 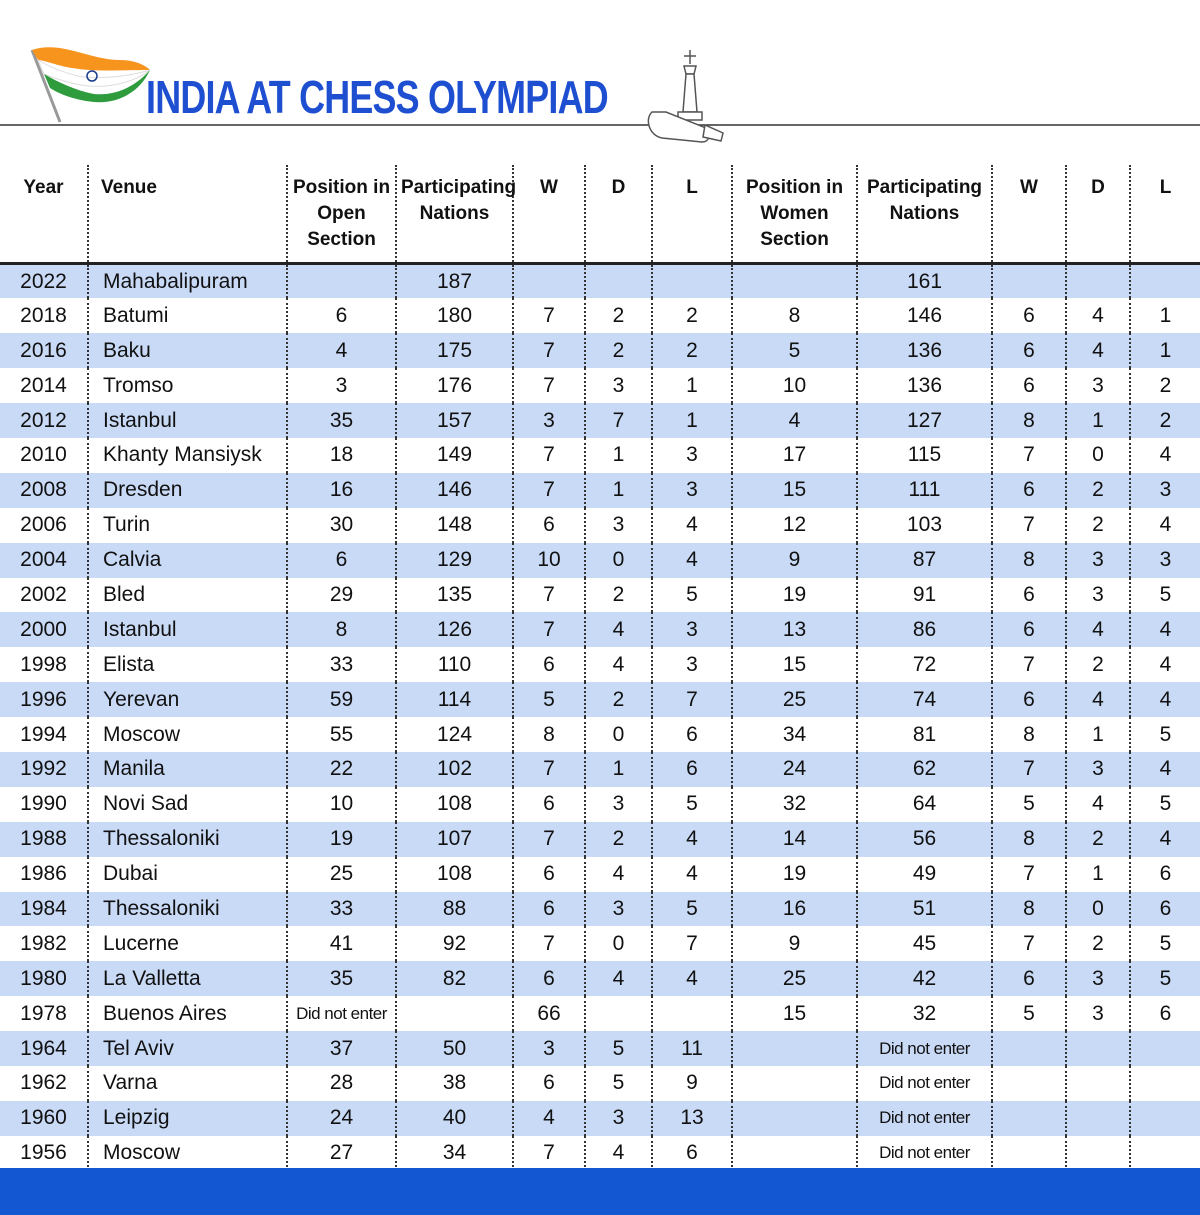 I want to click on table-row: 1960 Leipzig 24 40 4 3 13 Did not enter, so click(x=600, y=1118).